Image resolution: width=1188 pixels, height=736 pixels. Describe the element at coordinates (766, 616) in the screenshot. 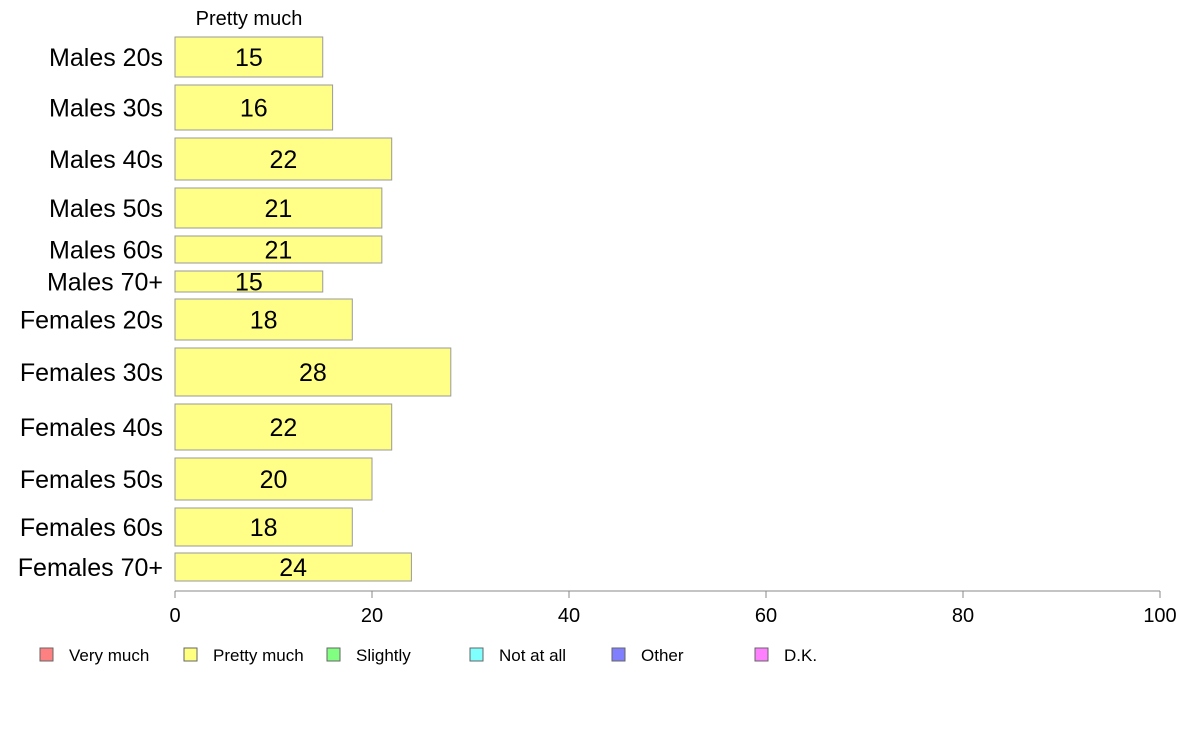

I see `x-tick-label: 60` at that location.